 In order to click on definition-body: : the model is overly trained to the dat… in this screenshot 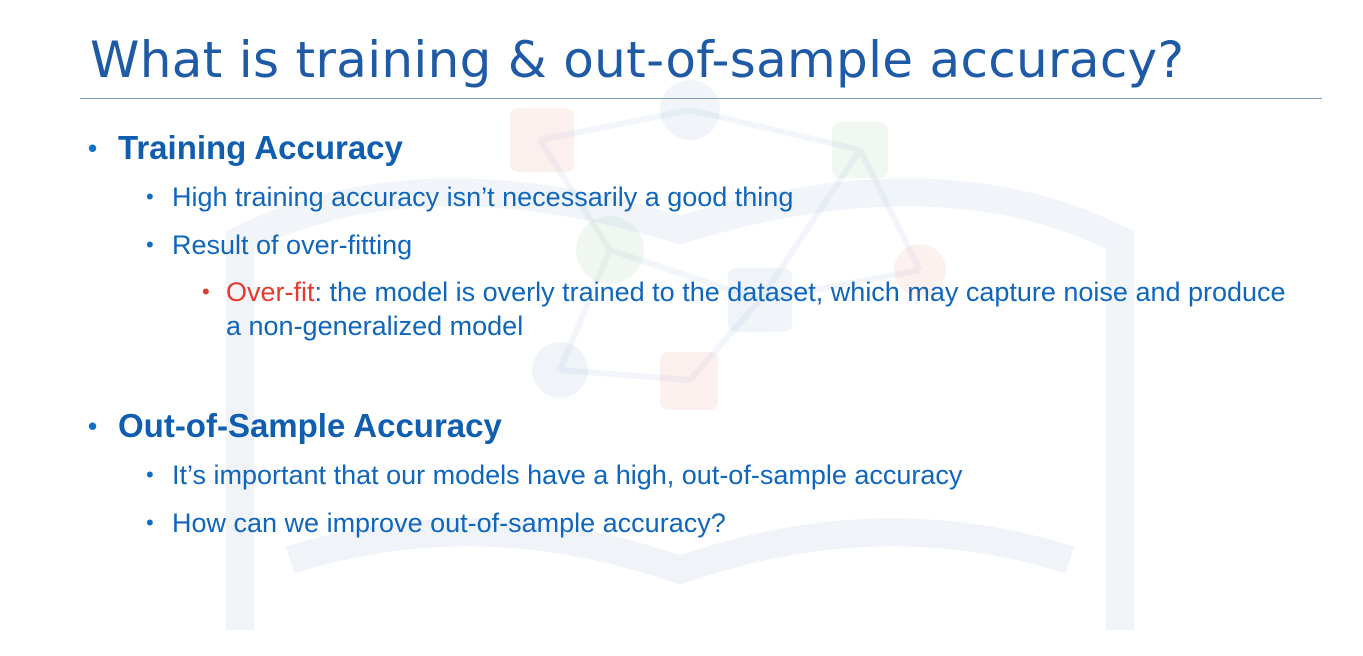, I will do `click(756, 309)`.